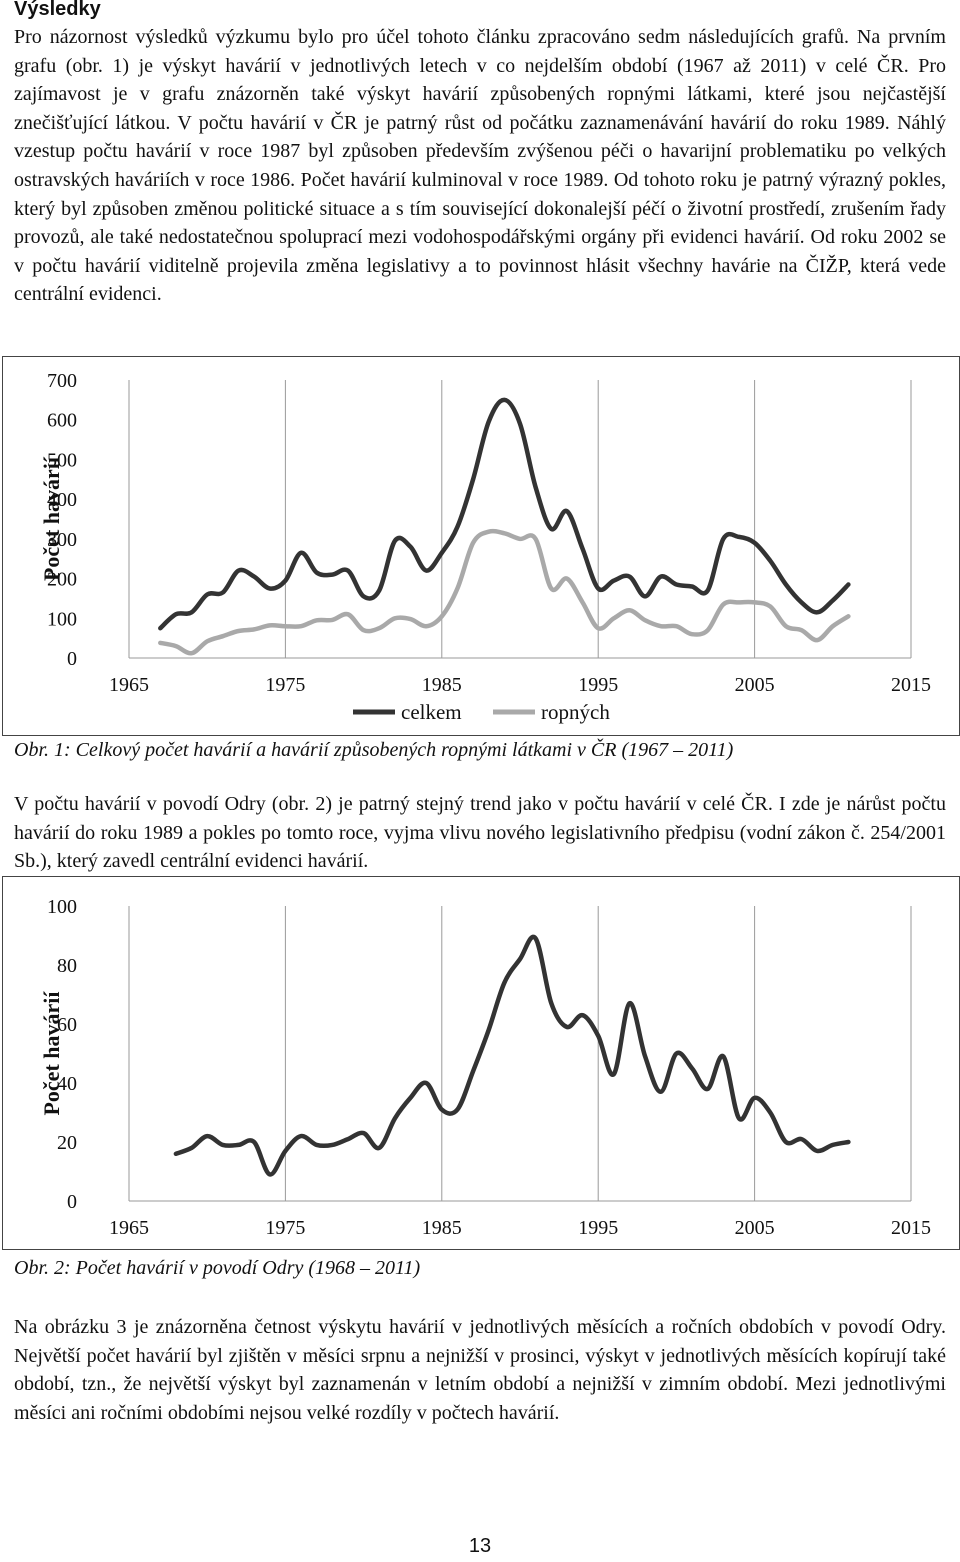 The width and height of the screenshot is (960, 1562). Describe the element at coordinates (431, 712) in the screenshot. I see `legend-label-celkem: celkem` at that location.